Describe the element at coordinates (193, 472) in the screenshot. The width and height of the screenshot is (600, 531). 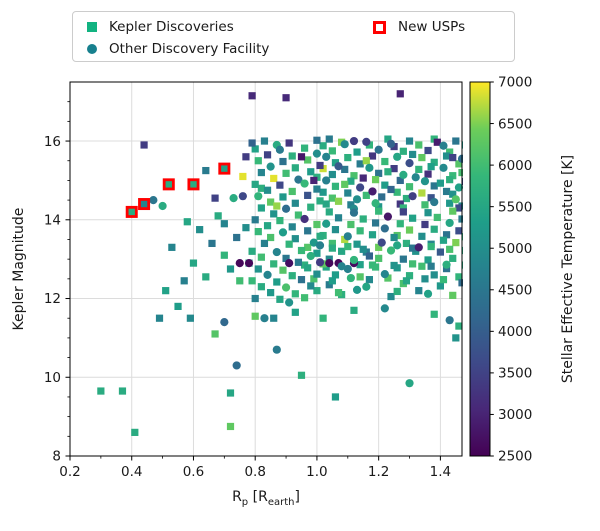
I see `x-tick-label: 0.6` at that location.